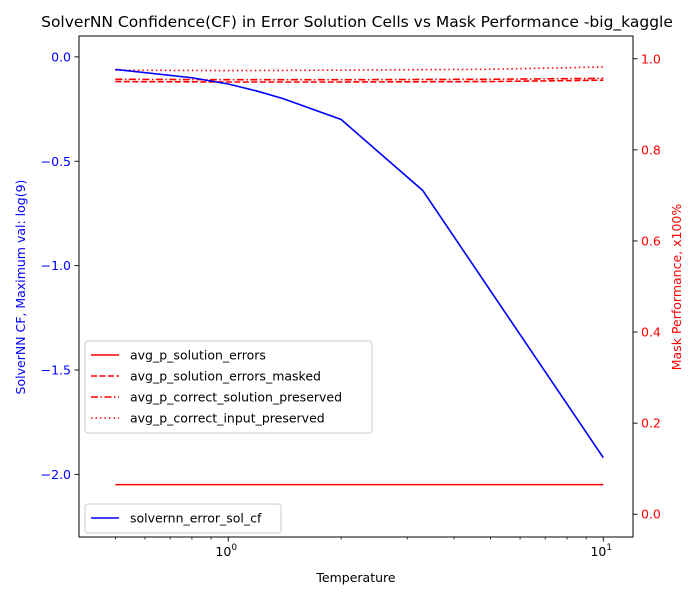  What do you see at coordinates (359, 69) in the screenshot?
I see `series-line-avg-p-correct-input-preserved` at bounding box center [359, 69].